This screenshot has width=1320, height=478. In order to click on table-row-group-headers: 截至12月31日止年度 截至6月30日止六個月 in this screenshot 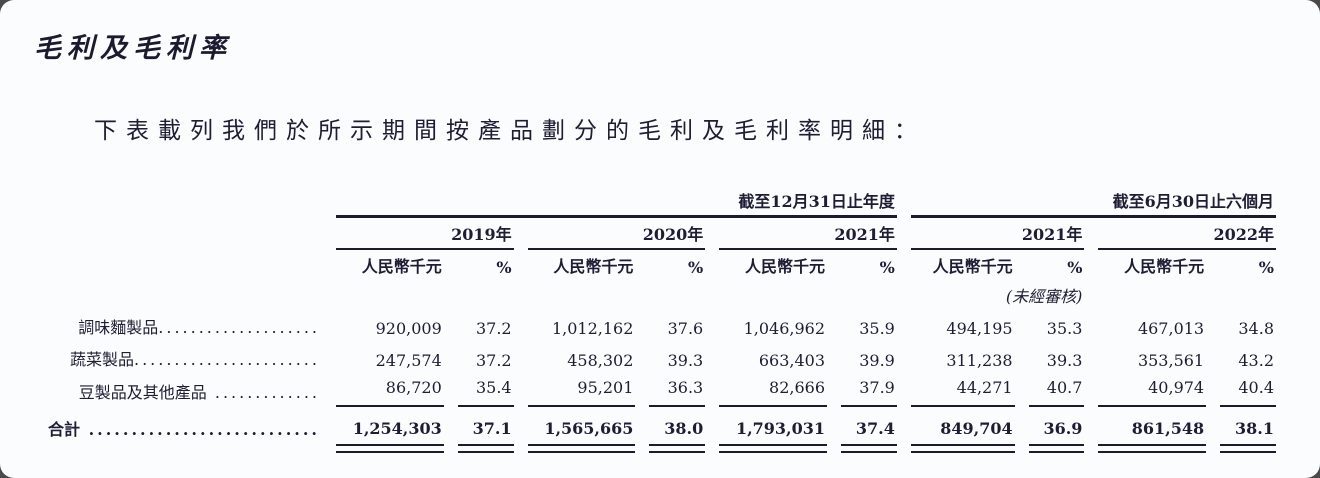, I will do `click(661, 201)`.